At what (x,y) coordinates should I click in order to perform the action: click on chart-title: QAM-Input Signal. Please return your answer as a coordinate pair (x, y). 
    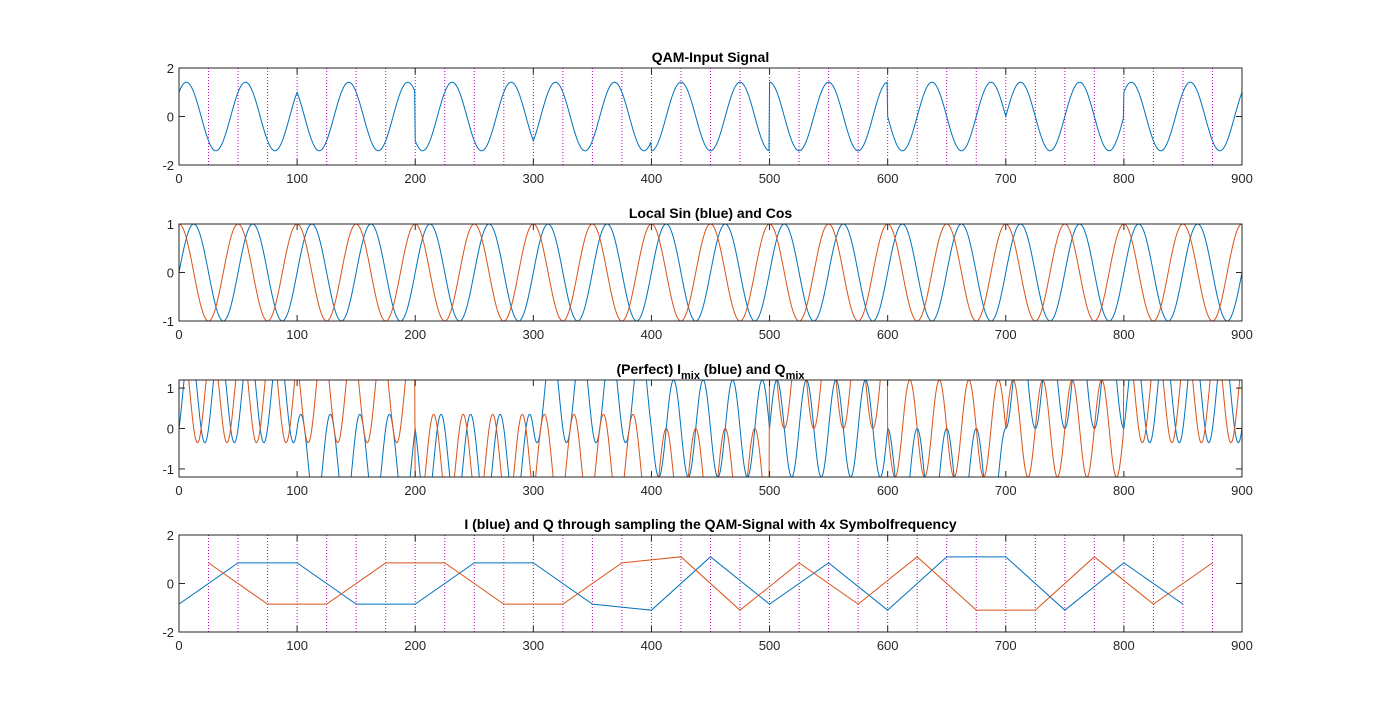
    Looking at the image, I should click on (710, 57).